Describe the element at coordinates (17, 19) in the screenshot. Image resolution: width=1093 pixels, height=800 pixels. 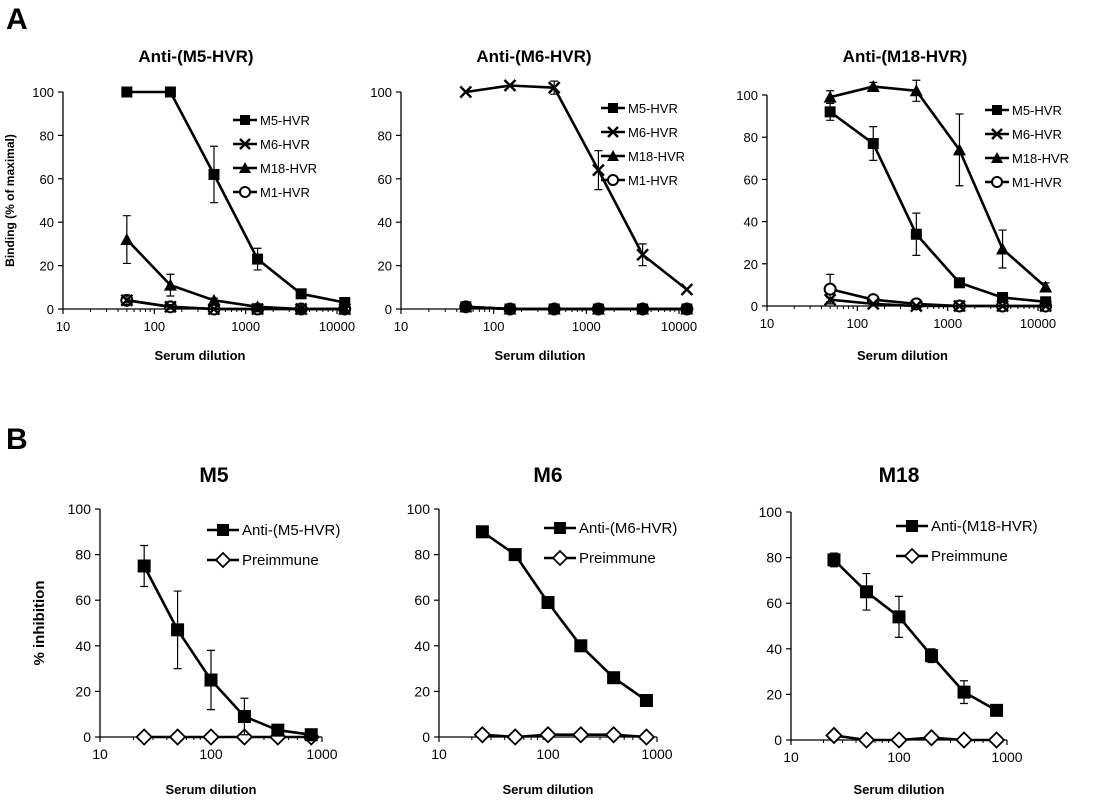
I see `panel-label-a: A` at that location.